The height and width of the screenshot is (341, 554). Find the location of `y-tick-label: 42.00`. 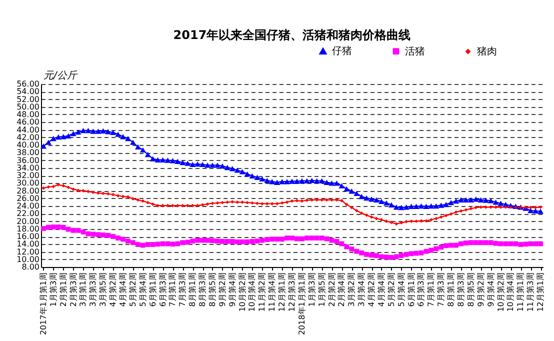

y-tick-label: 42.00 is located at coordinates (28, 137).